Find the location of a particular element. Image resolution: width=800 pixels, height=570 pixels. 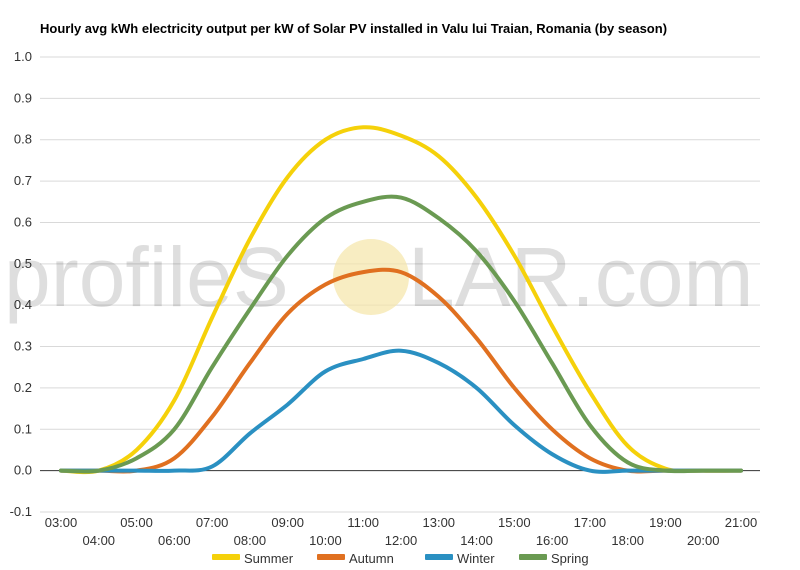

watermark-sun-icon is located at coordinates (371, 277).